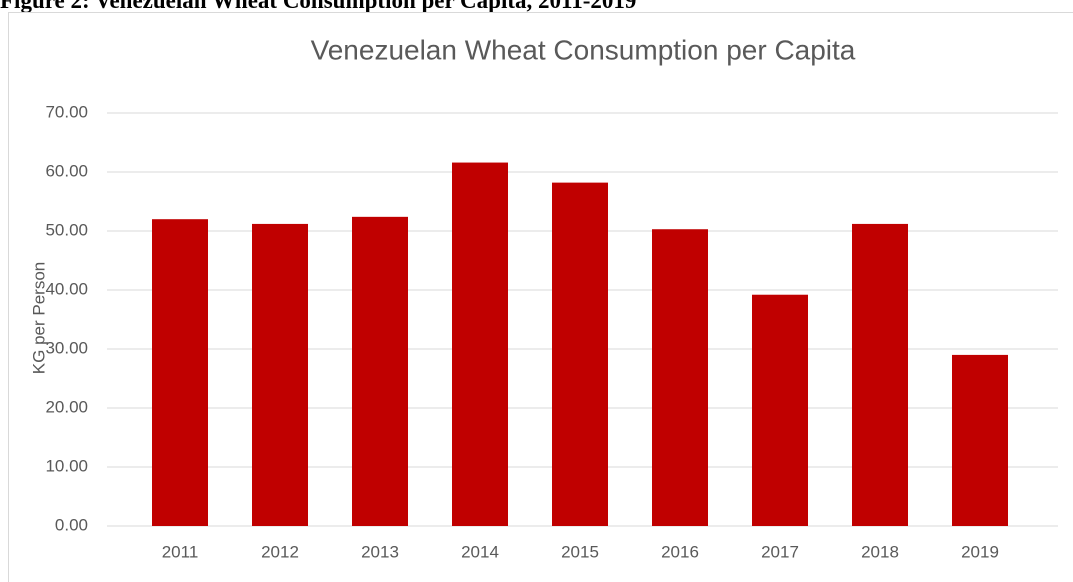 This screenshot has height=582, width=1073. What do you see at coordinates (880, 551) in the screenshot?
I see `x-tick-label: 2018` at bounding box center [880, 551].